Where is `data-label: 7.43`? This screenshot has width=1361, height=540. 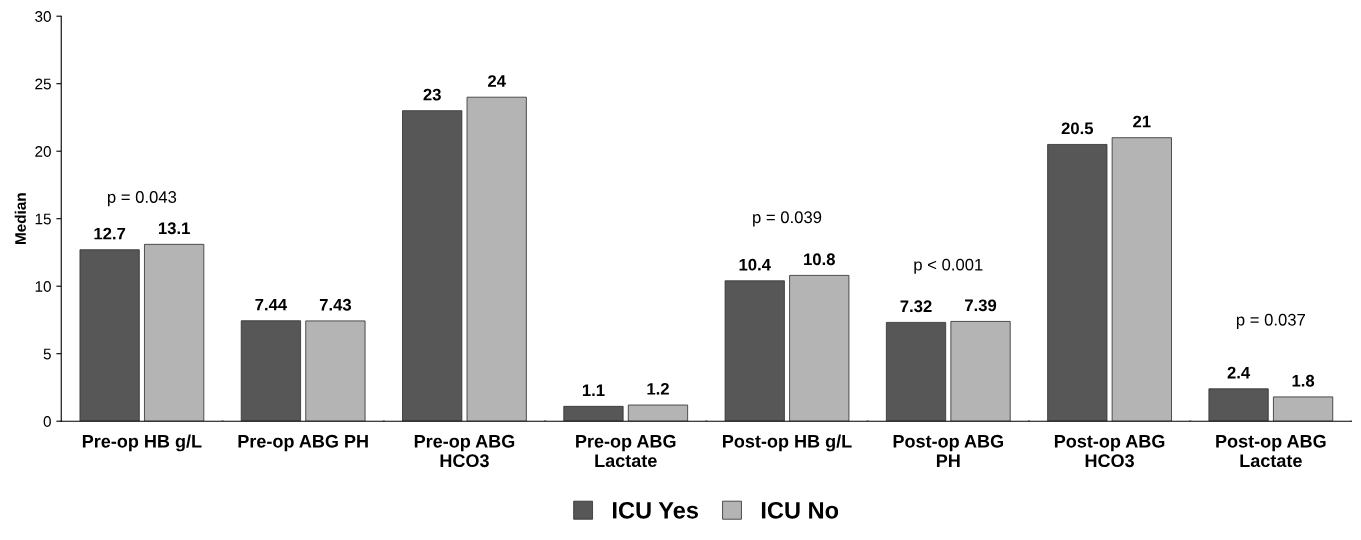
data-label: 7.43 is located at coordinates (335, 304).